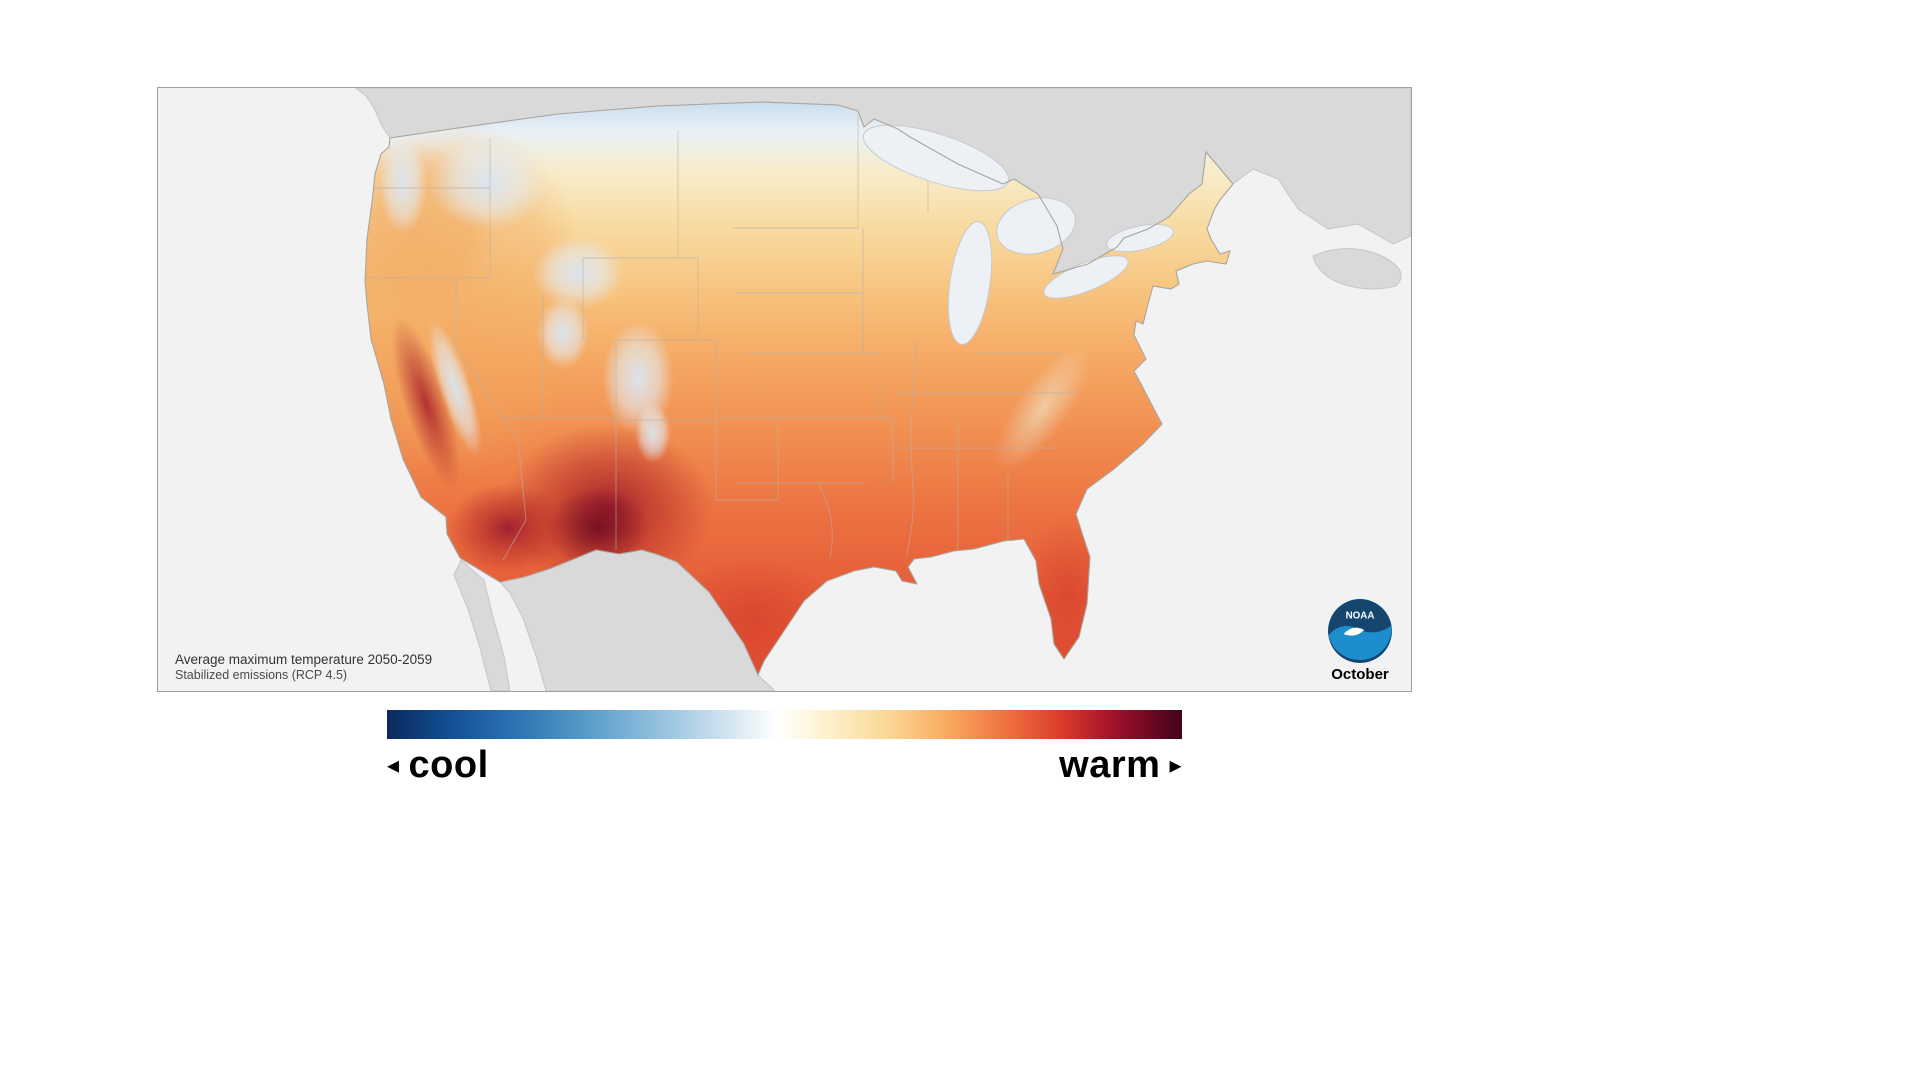 This screenshot has height=1080, width=1920. I want to click on logo-block: NOAA October, so click(1360, 640).